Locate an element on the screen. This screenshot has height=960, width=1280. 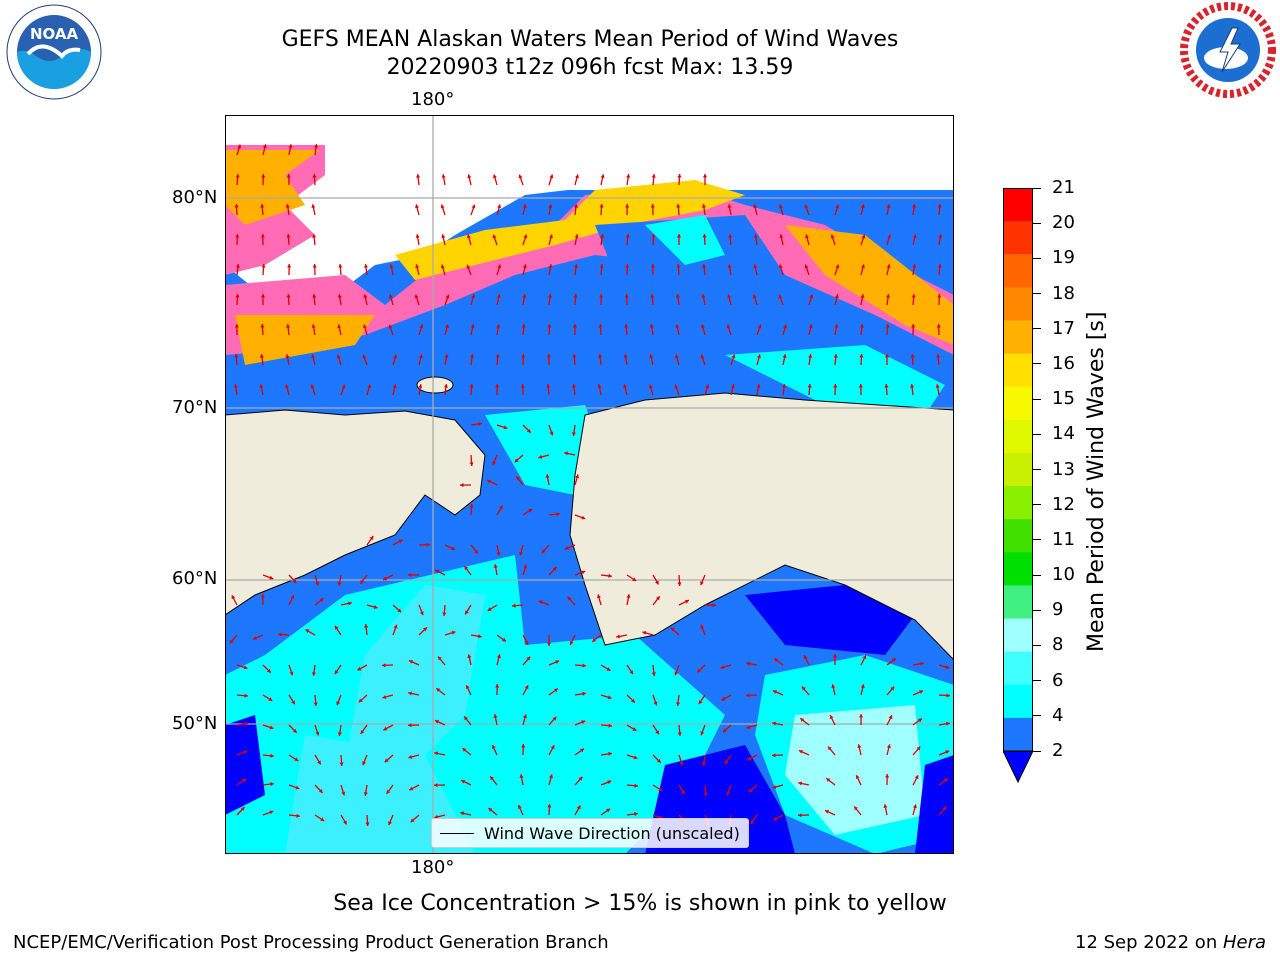
legend-label: Wind Wave Direction (unscaled) is located at coordinates (612, 833).